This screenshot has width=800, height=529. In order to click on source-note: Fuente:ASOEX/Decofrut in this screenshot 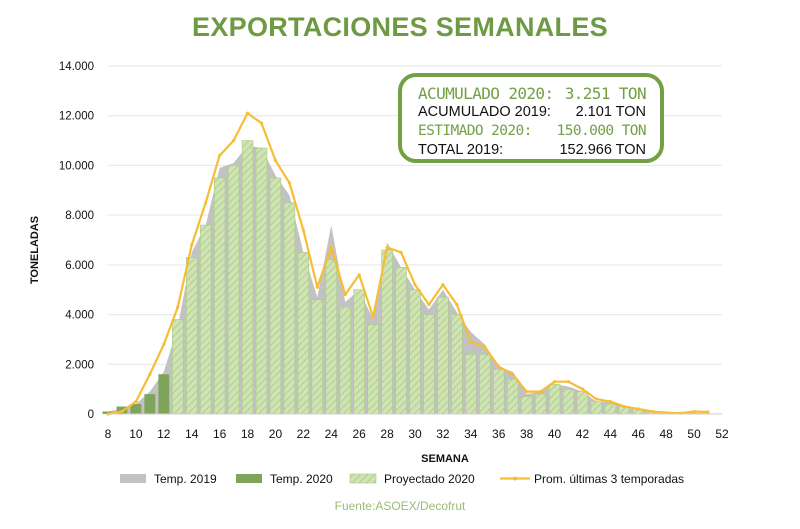, I will do `click(400, 506)`.